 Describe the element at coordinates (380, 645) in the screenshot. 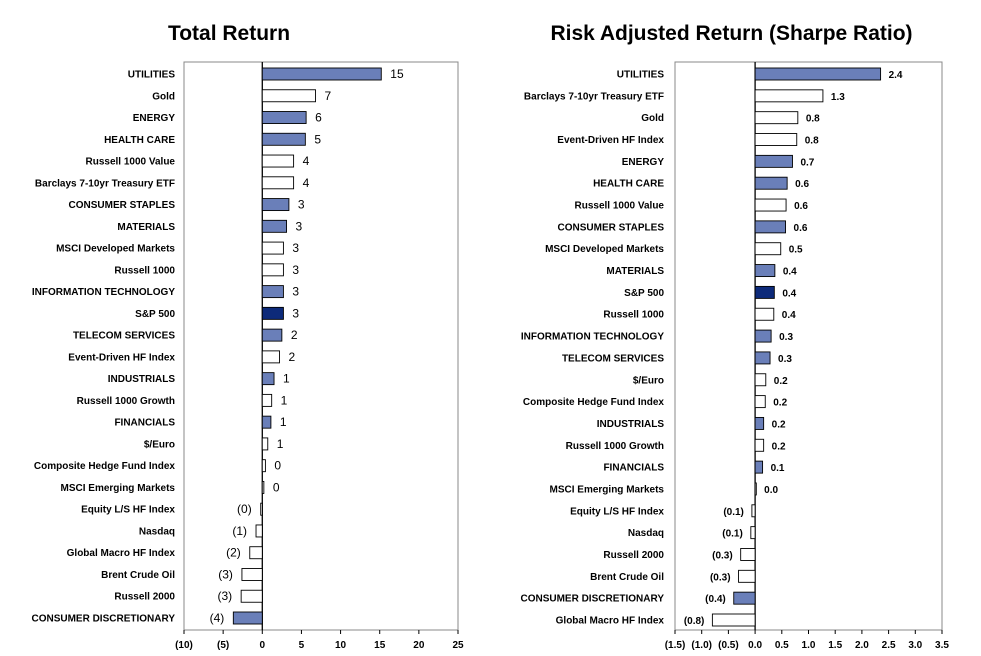

I see `x-tick-label: 15` at that location.